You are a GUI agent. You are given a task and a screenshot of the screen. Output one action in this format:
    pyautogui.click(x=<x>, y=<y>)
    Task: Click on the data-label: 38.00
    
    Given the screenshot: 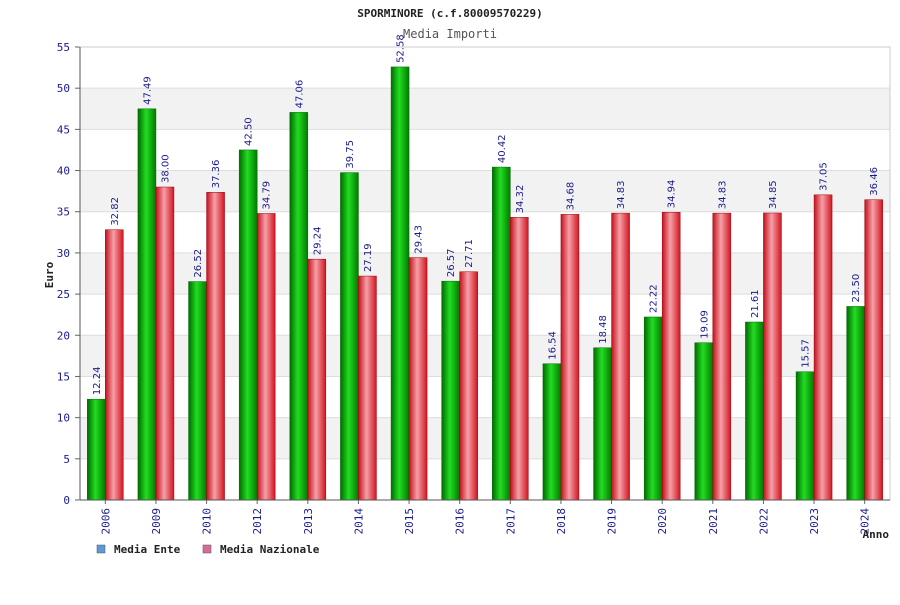 What is the action you would take?
    pyautogui.click(x=165, y=168)
    